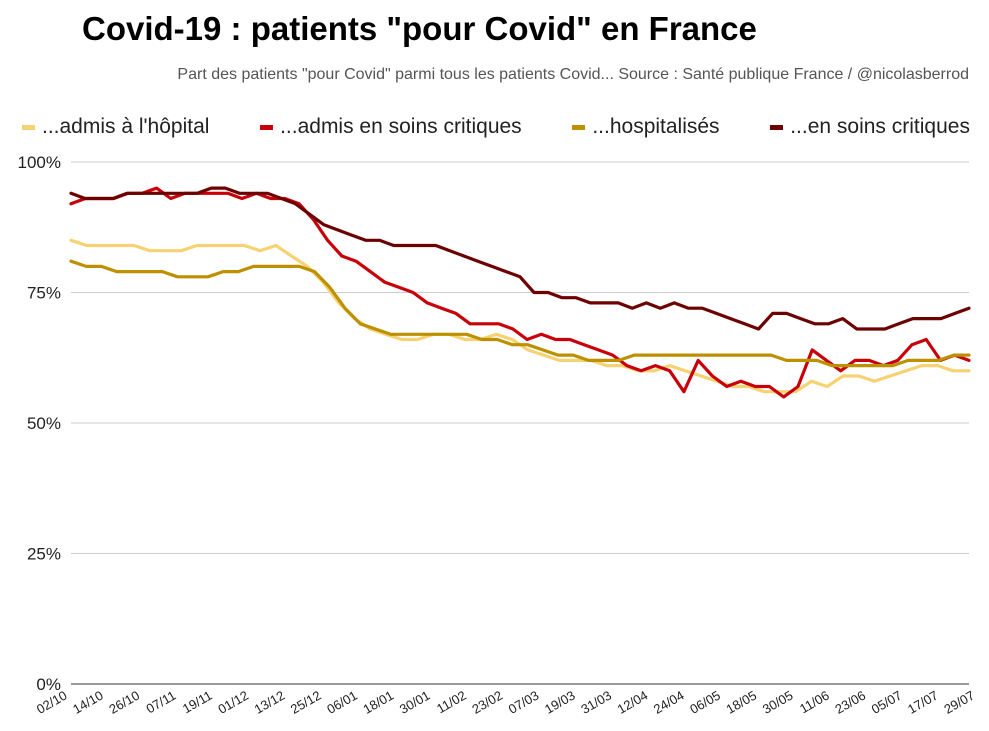  I want to click on legend-label: ...admis en soins critiques, so click(401, 126).